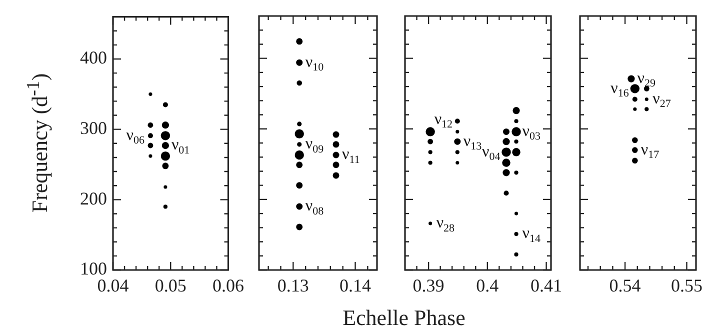 This screenshot has width=715, height=335. Describe the element at coordinates (93, 198) in the screenshot. I see `y-tick-label: 200` at that location.